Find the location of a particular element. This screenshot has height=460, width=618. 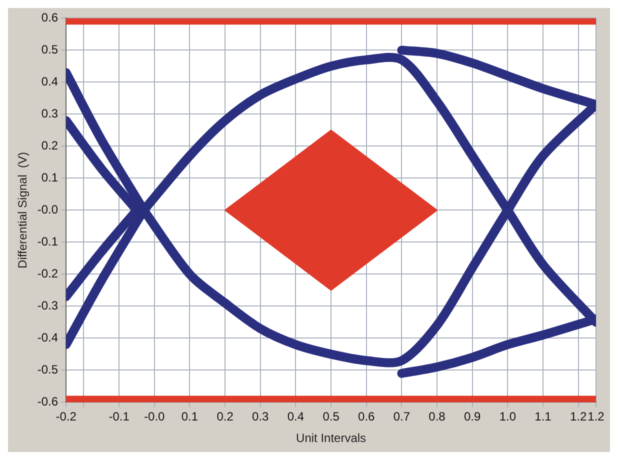

x-tick-label: -0.2 is located at coordinates (66, 417).